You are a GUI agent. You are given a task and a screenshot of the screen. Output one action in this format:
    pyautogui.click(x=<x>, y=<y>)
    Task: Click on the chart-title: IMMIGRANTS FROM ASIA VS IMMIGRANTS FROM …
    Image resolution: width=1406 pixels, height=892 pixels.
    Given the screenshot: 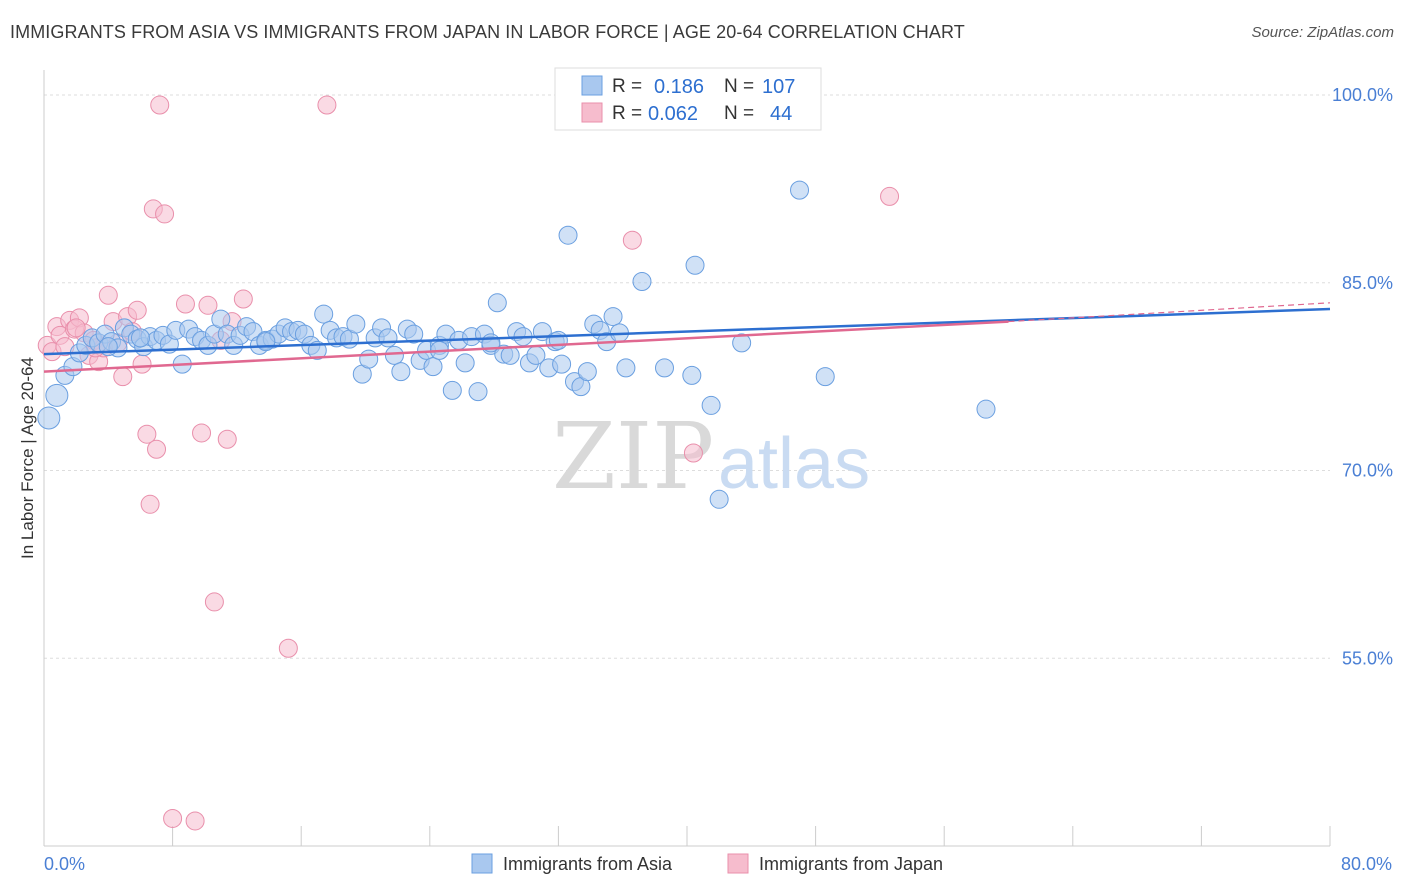 What is the action you would take?
    pyautogui.click(x=487, y=32)
    